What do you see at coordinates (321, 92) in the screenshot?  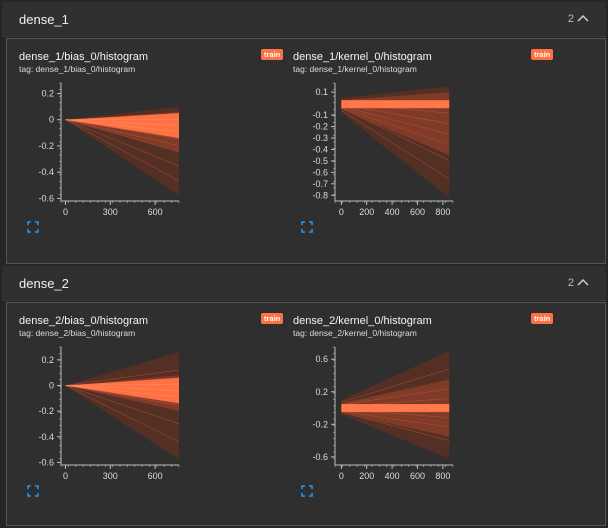 I see `y-tick-label: 0.1` at bounding box center [321, 92].